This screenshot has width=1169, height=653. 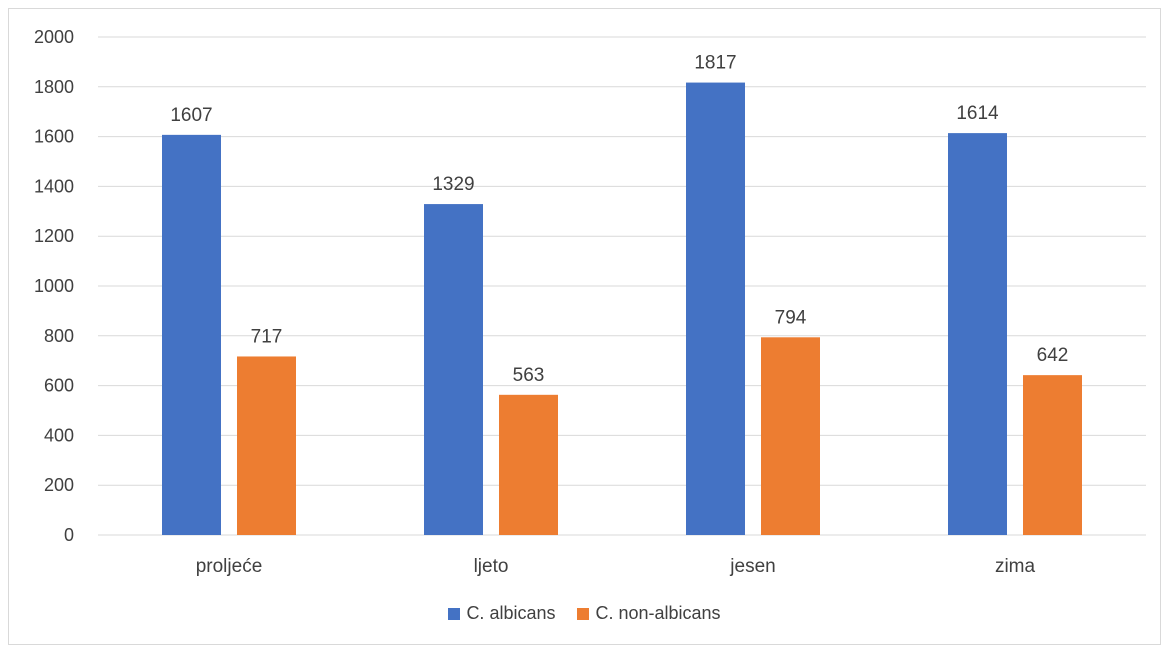 What do you see at coordinates (54, 236) in the screenshot?
I see `y-tick-label: 1200` at bounding box center [54, 236].